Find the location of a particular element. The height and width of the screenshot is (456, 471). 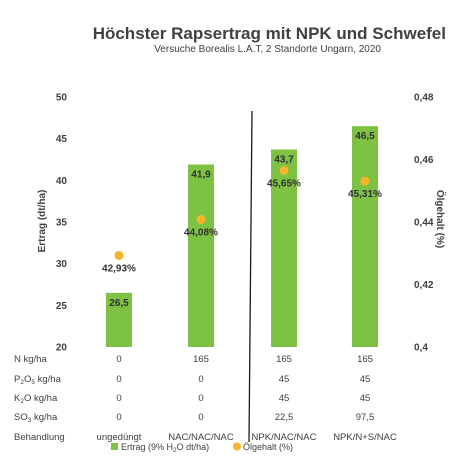

legend-label-yield: Ertrag (9% H2O dt/ha) is located at coordinates (165, 448).